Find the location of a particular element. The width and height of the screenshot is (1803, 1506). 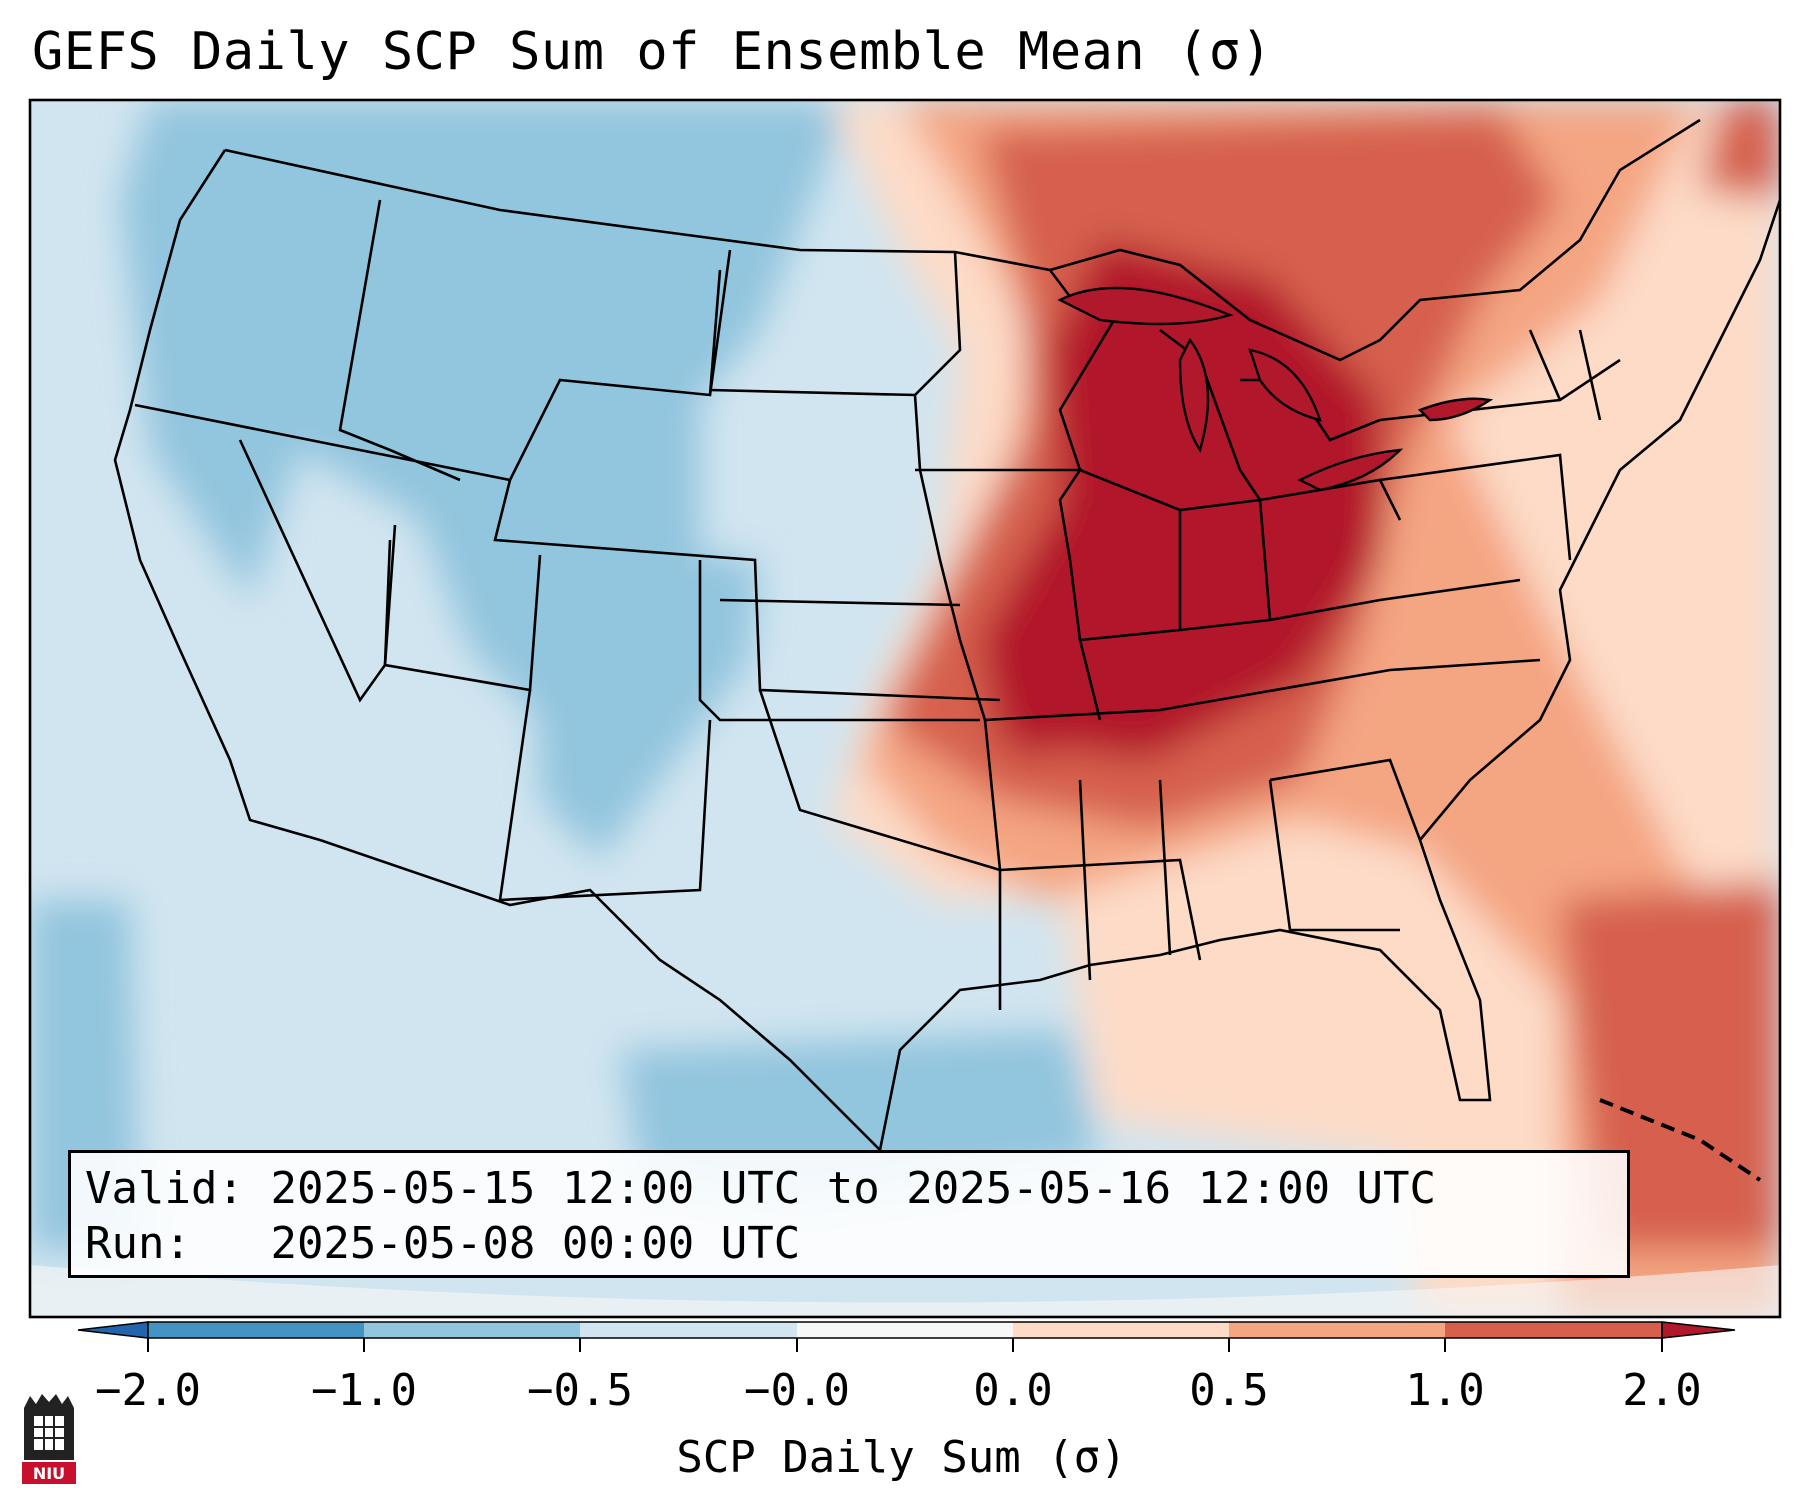

colorbar-tick-label: −0.5 is located at coordinates (580, 1390).